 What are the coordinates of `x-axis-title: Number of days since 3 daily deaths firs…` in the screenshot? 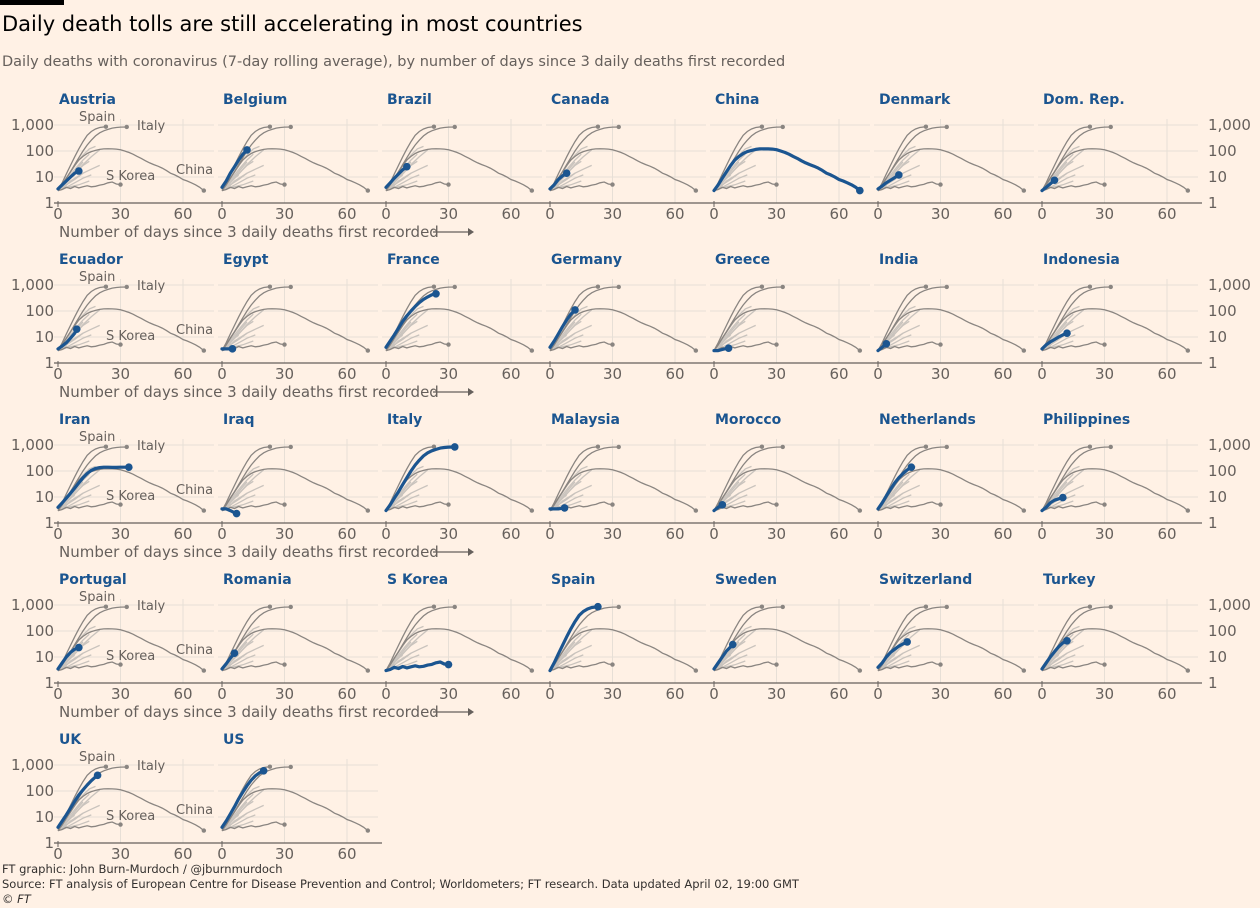 It's located at (249, 232).